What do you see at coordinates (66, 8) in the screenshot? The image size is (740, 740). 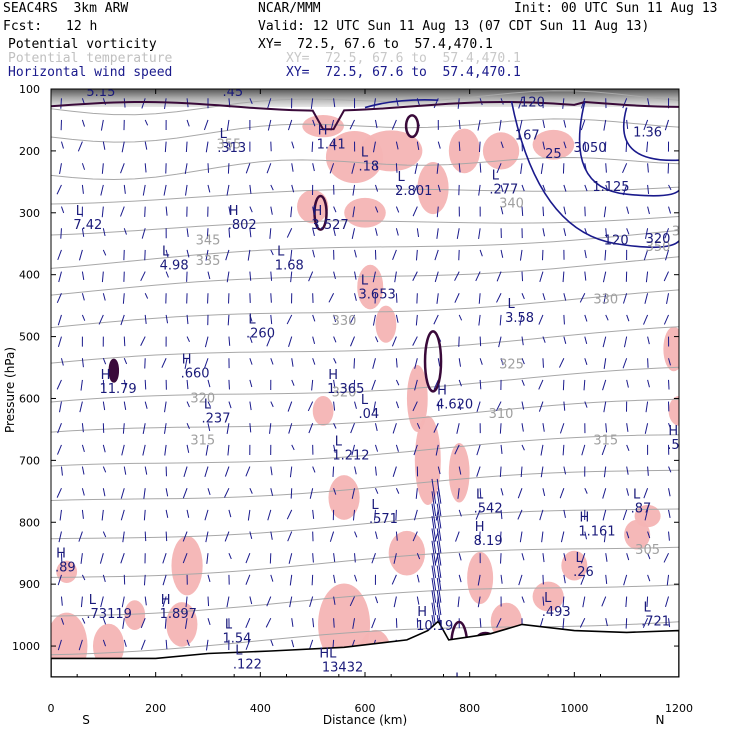 I see `model-title: SEAC4RS 3km ARW` at bounding box center [66, 8].